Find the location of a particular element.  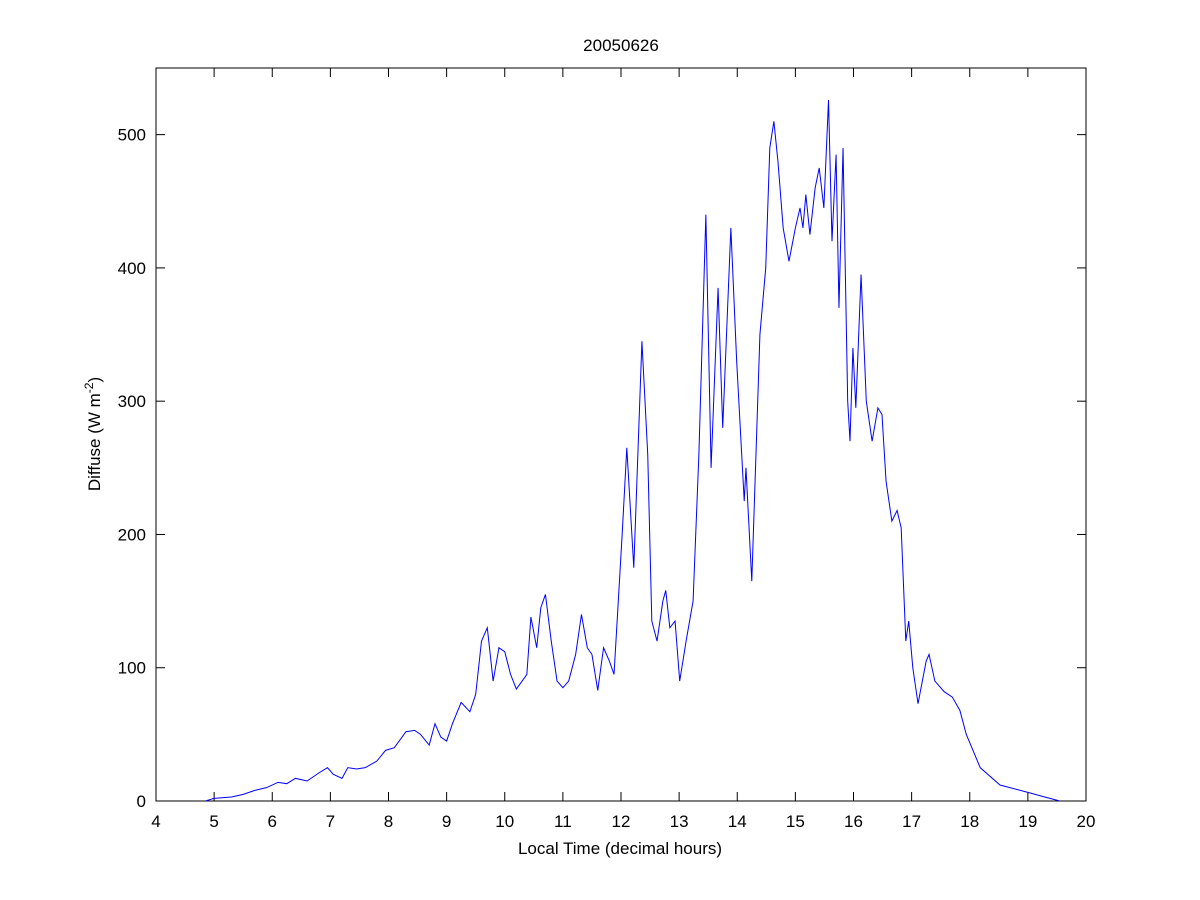

y-tick-label: 400 is located at coordinates (132, 268).